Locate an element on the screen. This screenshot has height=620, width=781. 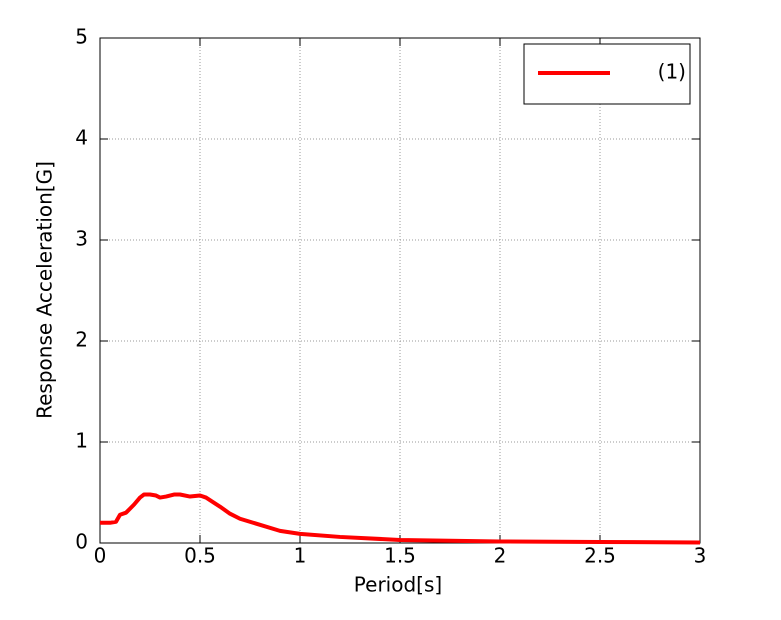
x-axis-label: Period[s] is located at coordinates (398, 585).